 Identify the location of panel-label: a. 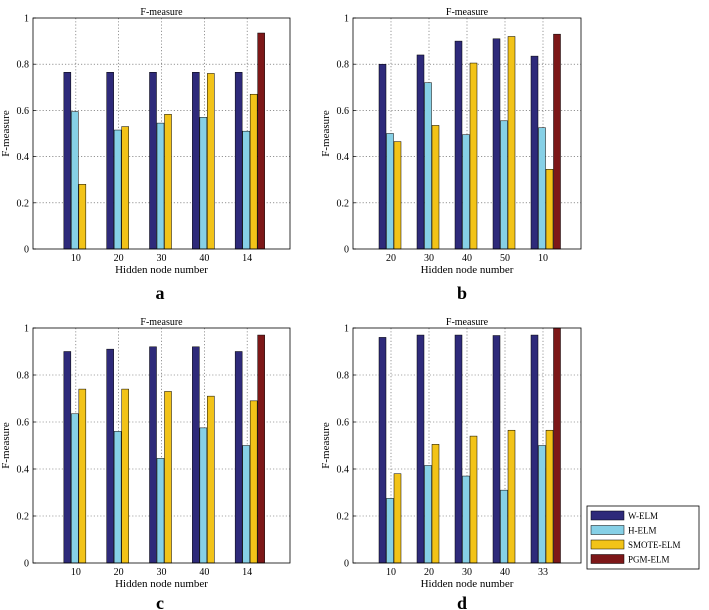
(160, 293).